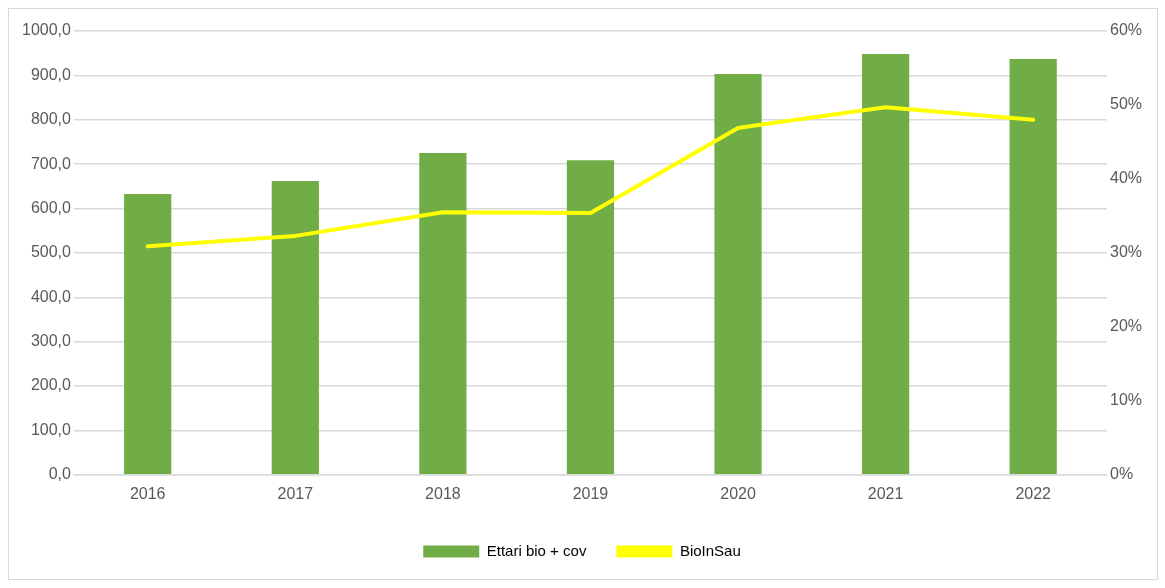 This screenshot has width=1165, height=588. I want to click on y-tick-label: 700,0, so click(51, 163).